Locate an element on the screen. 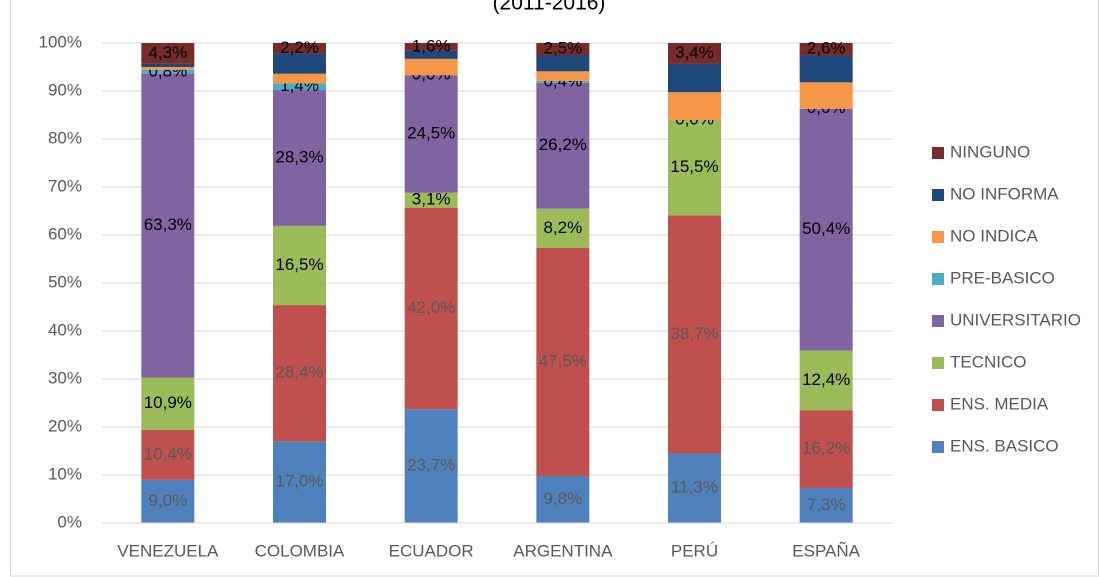 The image size is (1100, 577). data-label: 9,0% is located at coordinates (167, 500).